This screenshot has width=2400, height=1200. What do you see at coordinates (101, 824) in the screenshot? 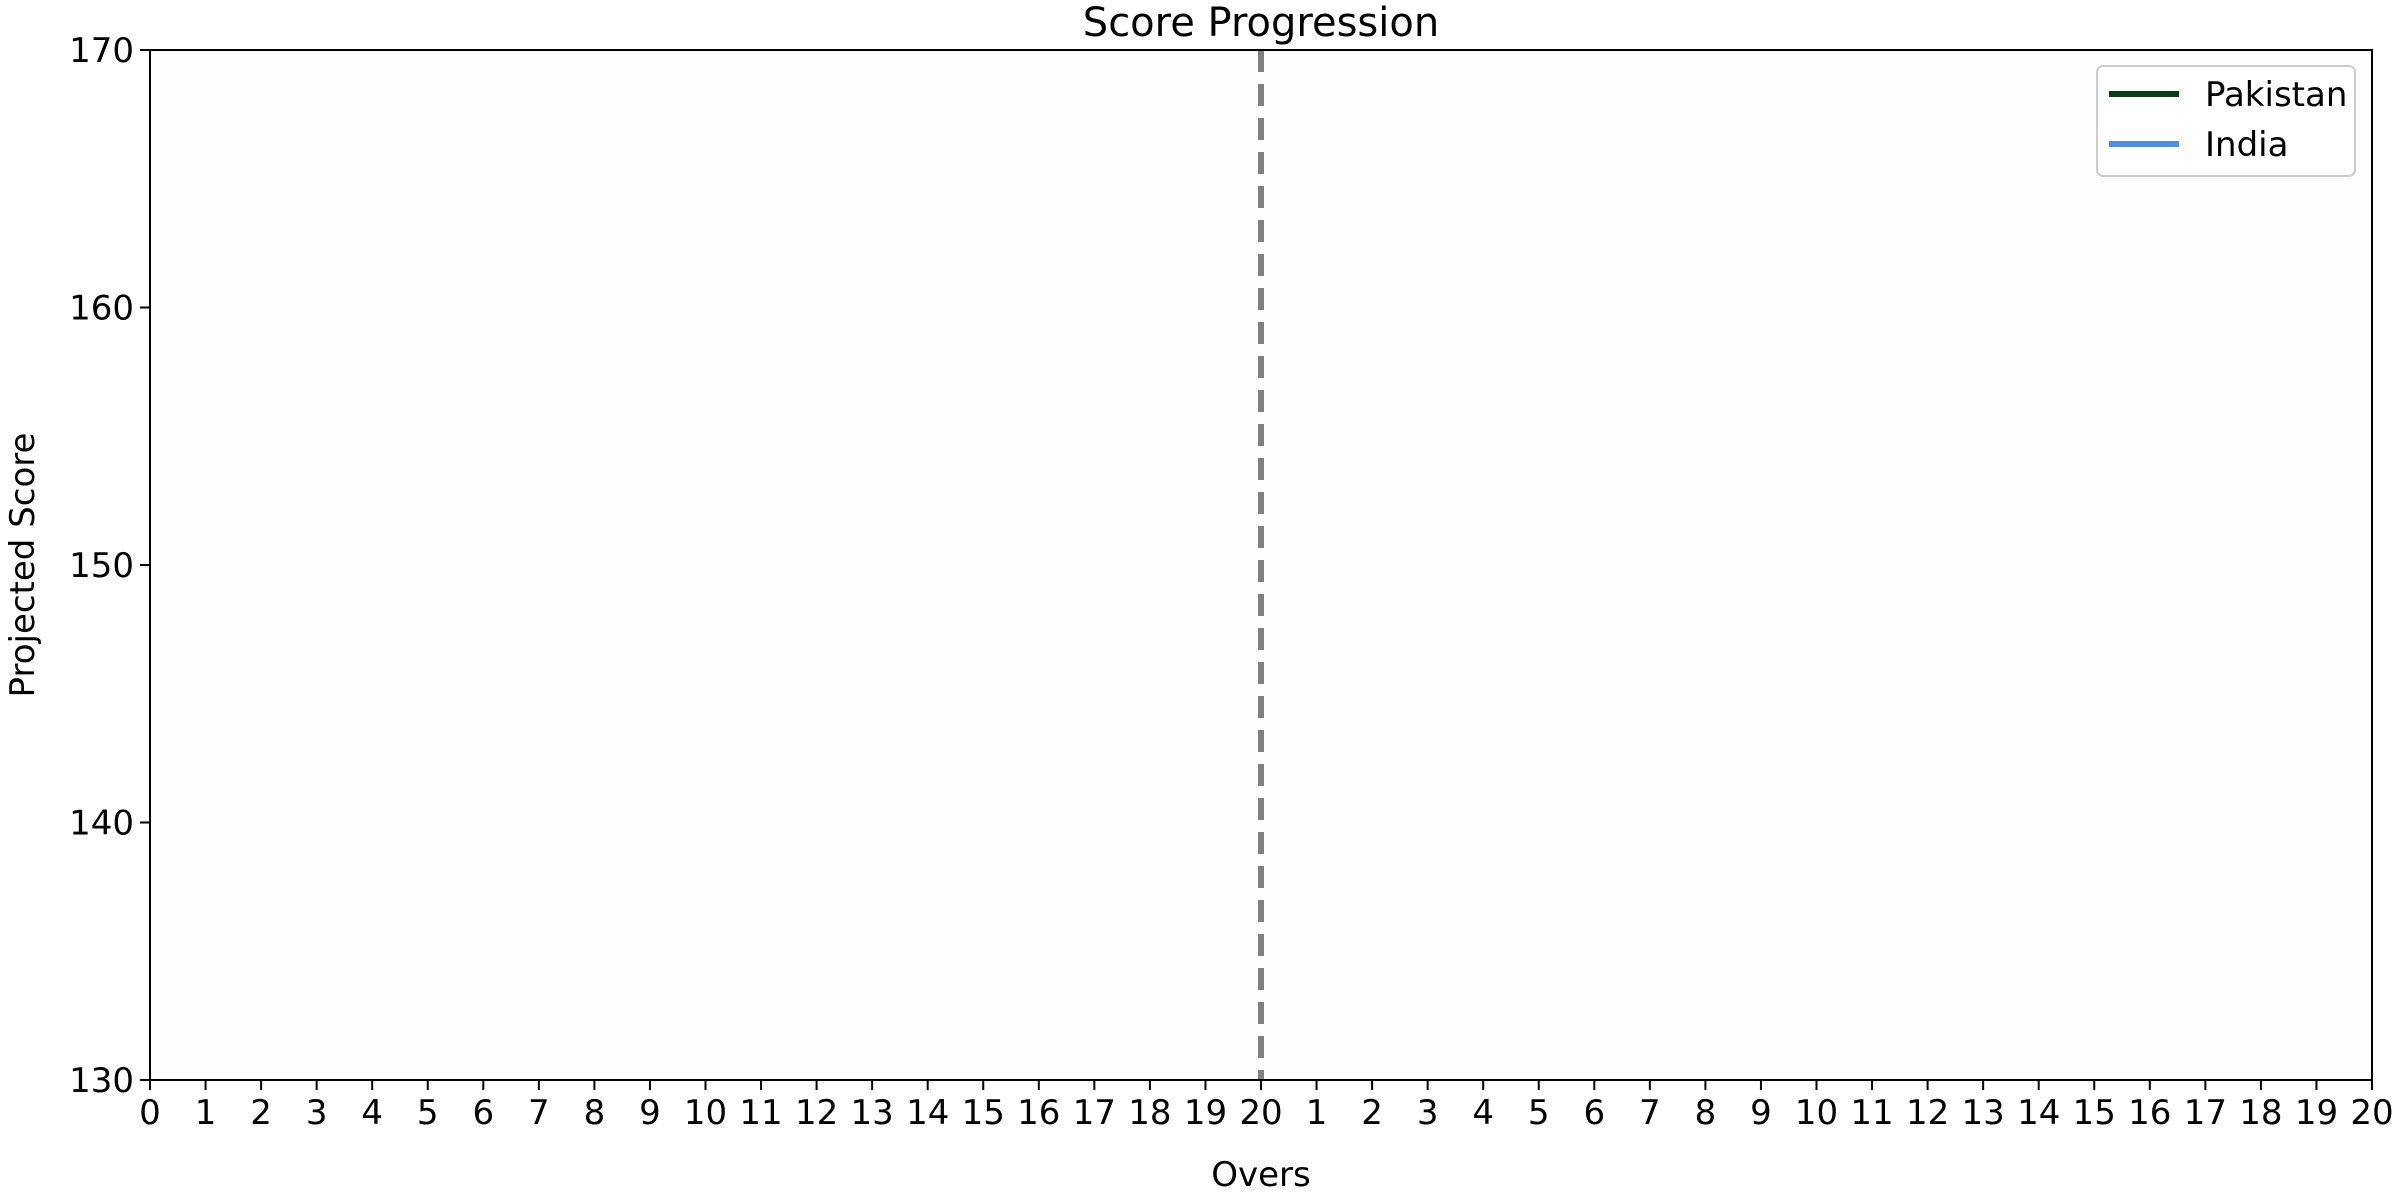
I see `y-tick-label: 140` at bounding box center [101, 824].